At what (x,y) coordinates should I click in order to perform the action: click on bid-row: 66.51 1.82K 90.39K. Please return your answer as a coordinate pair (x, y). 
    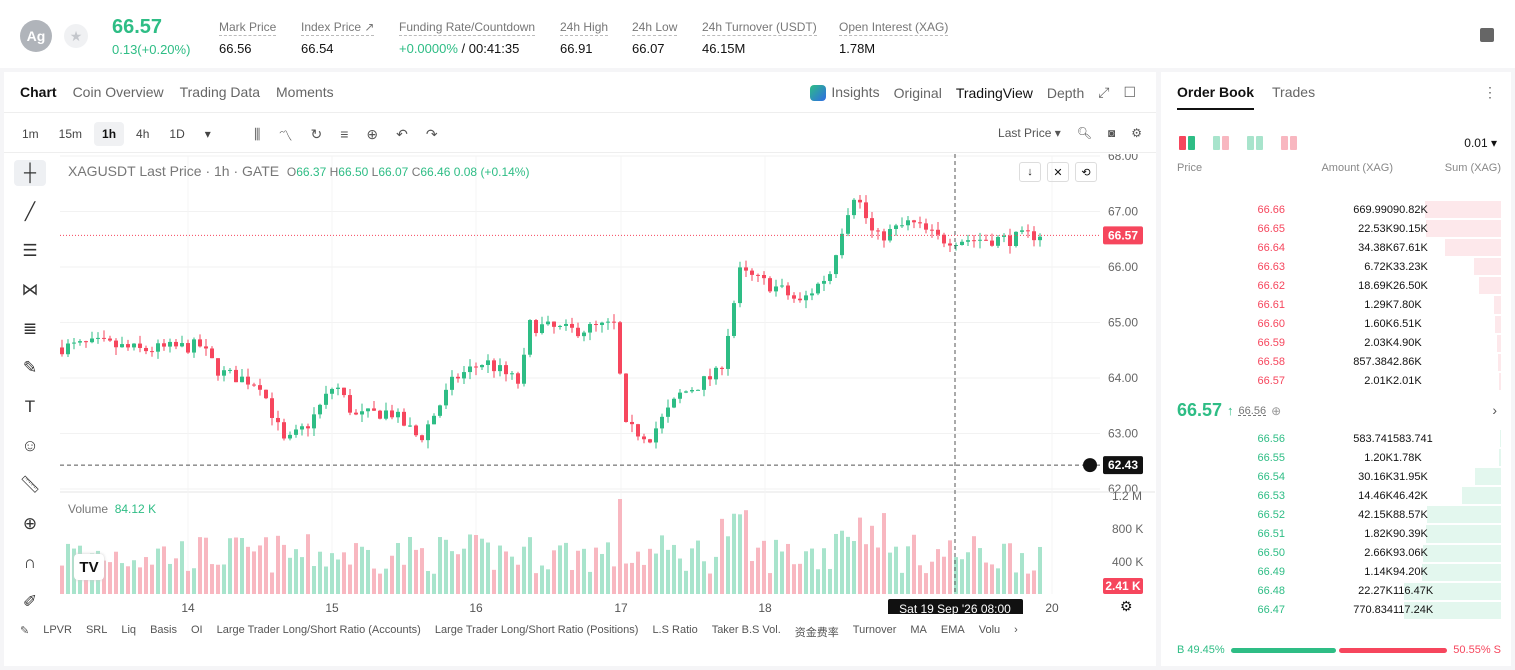
    Looking at the image, I should click on (1339, 533).